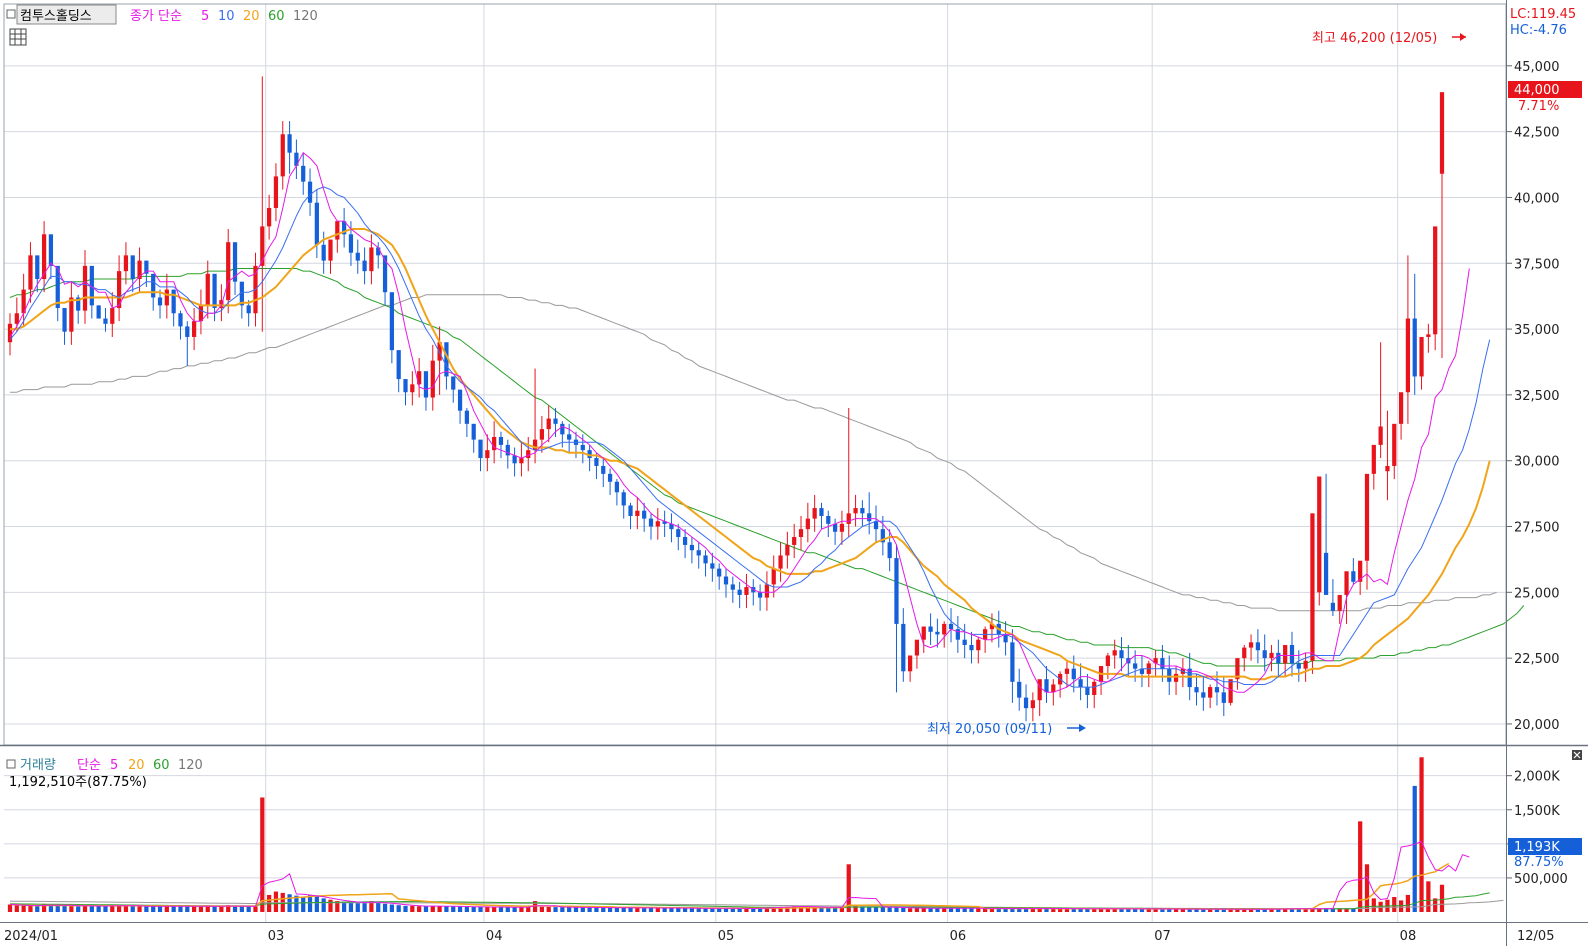 The width and height of the screenshot is (1588, 946). Describe the element at coordinates (11, 14) in the screenshot. I see `collapse-icon` at that location.